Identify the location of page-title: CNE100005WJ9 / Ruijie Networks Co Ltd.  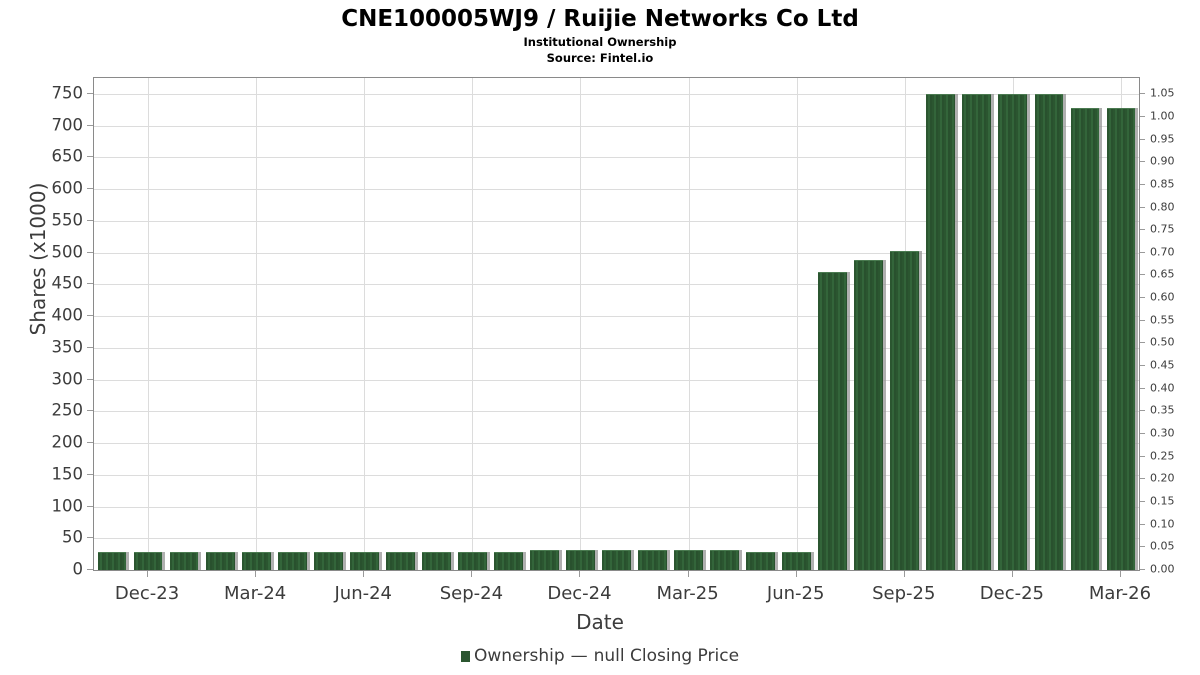
(600, 19).